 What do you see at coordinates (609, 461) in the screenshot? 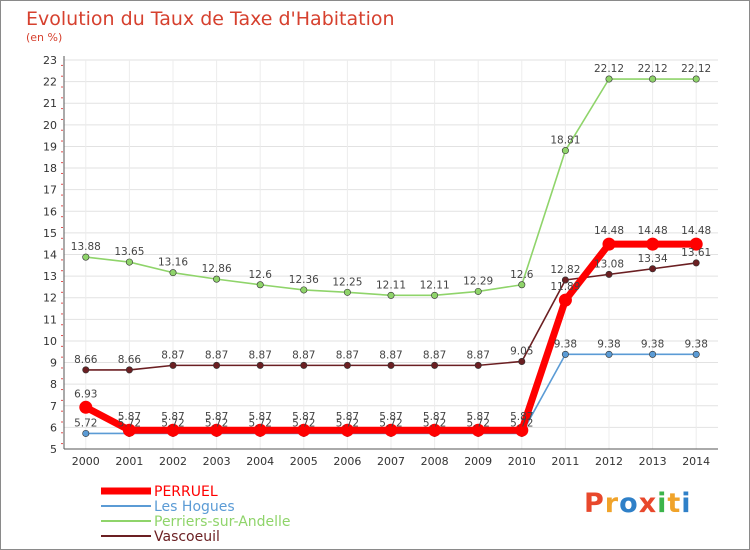
I see `x-tick-label: 2012` at bounding box center [609, 461].